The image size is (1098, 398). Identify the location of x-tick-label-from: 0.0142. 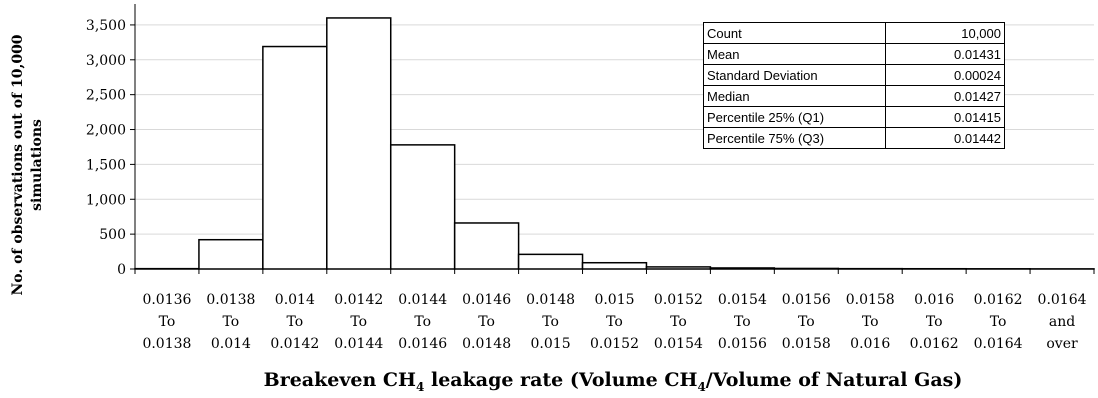
(358, 300).